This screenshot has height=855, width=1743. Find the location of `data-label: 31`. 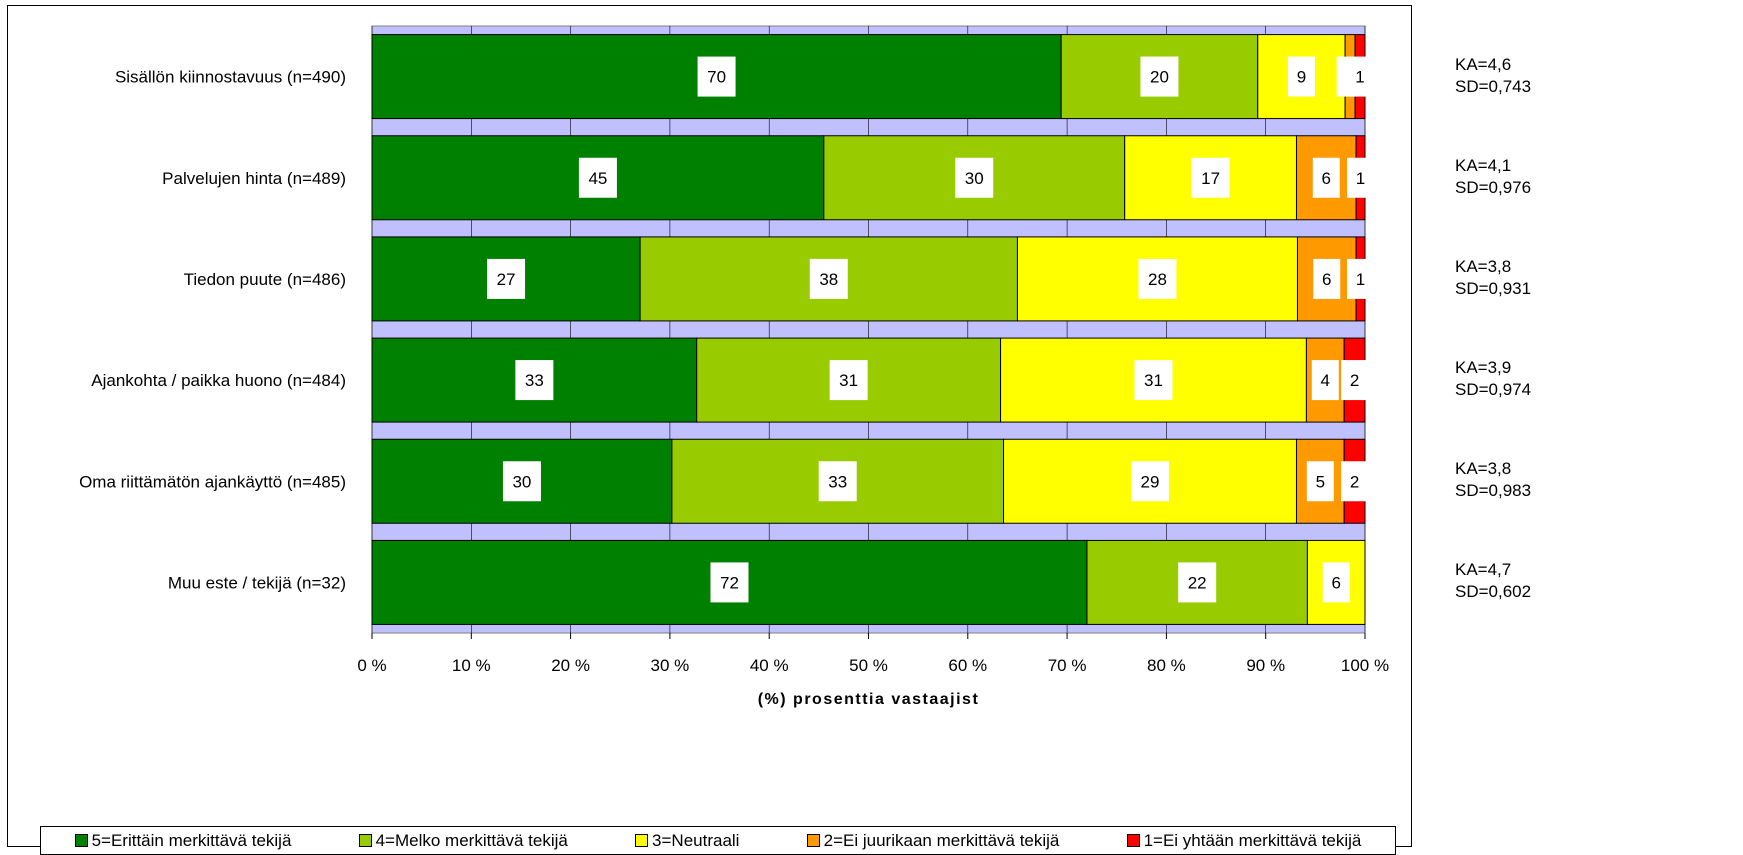

data-label: 31 is located at coordinates (848, 380).